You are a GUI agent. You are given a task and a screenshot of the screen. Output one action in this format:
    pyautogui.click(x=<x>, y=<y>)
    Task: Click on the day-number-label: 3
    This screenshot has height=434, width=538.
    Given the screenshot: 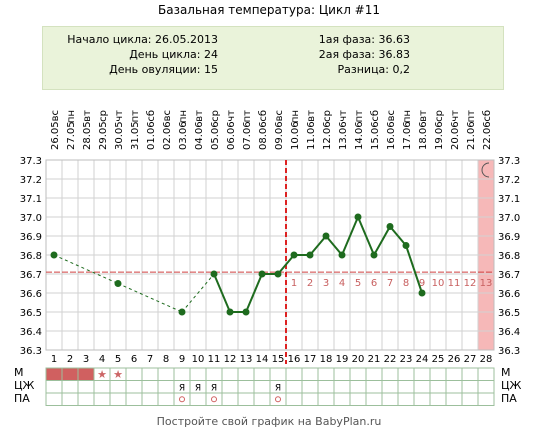 What is the action you would take?
    pyautogui.click(x=86, y=359)
    